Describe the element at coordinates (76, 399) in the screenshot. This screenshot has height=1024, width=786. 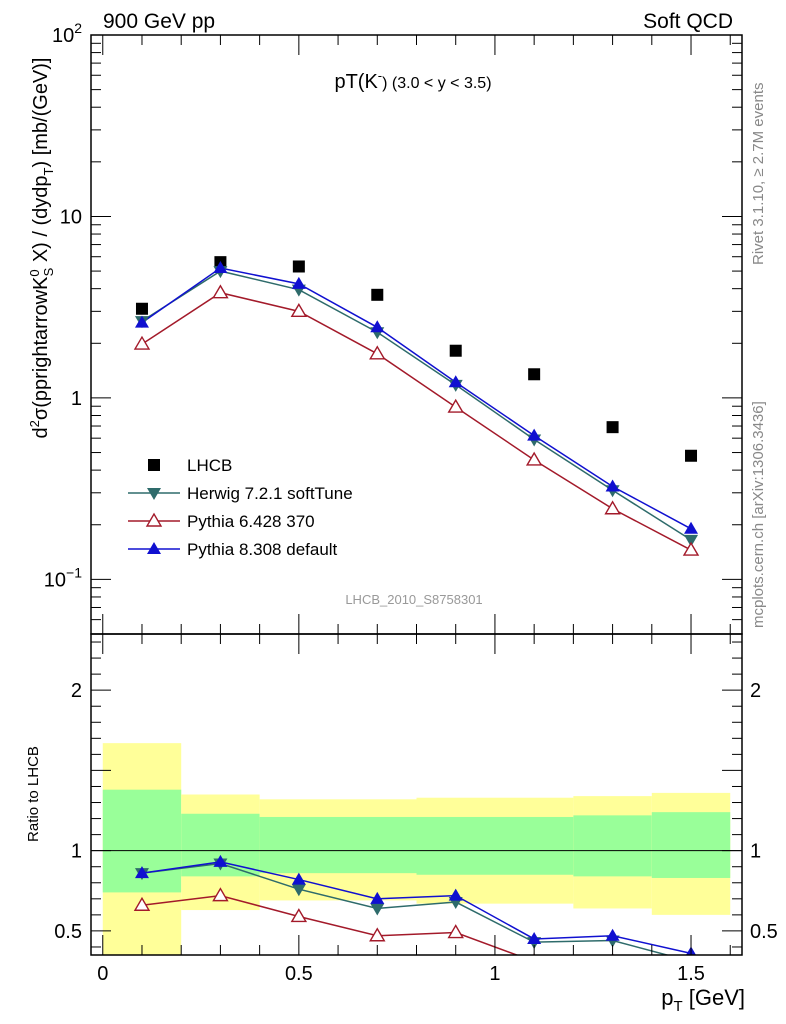
I see `y-tick-label: 1` at that location.